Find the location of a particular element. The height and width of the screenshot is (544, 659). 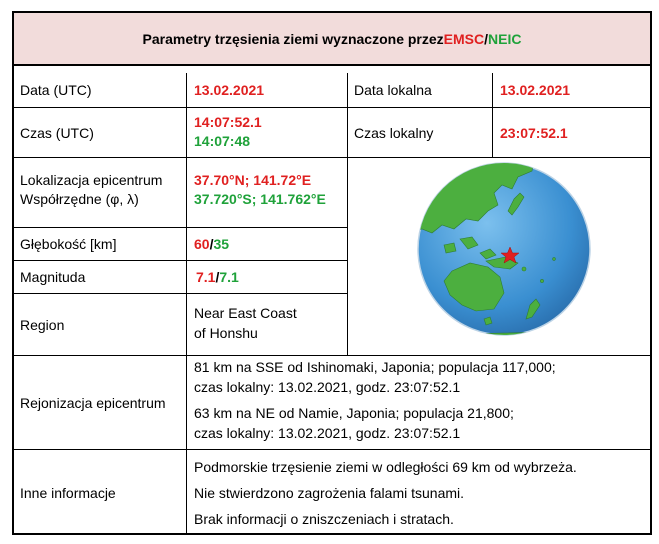

czas-utc-emsc: 14:07:52.1 is located at coordinates (228, 122).